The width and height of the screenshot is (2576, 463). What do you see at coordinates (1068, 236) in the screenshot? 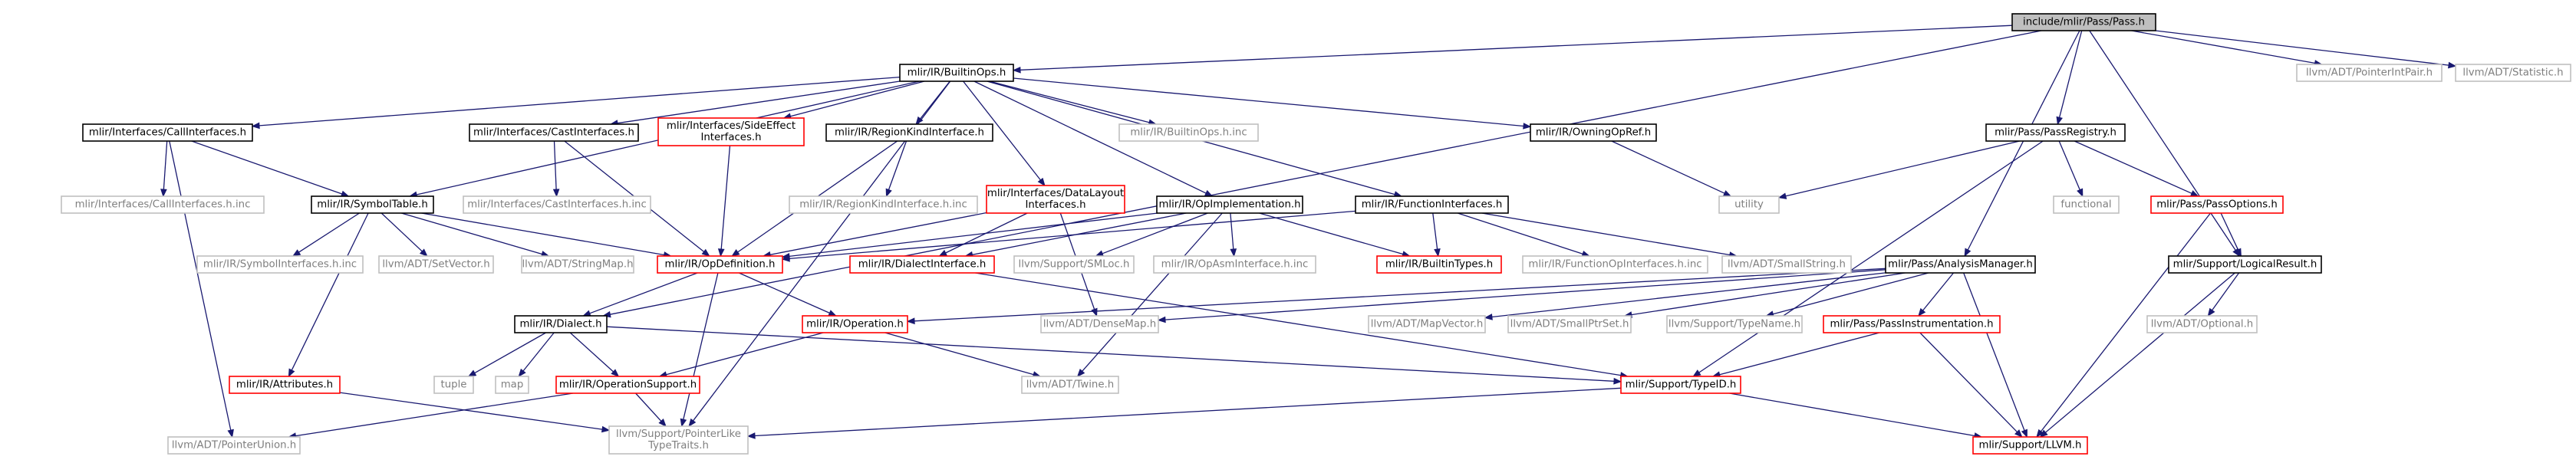
I see `edge-functioninterfaces-to-opdefinition` at bounding box center [1068, 236].